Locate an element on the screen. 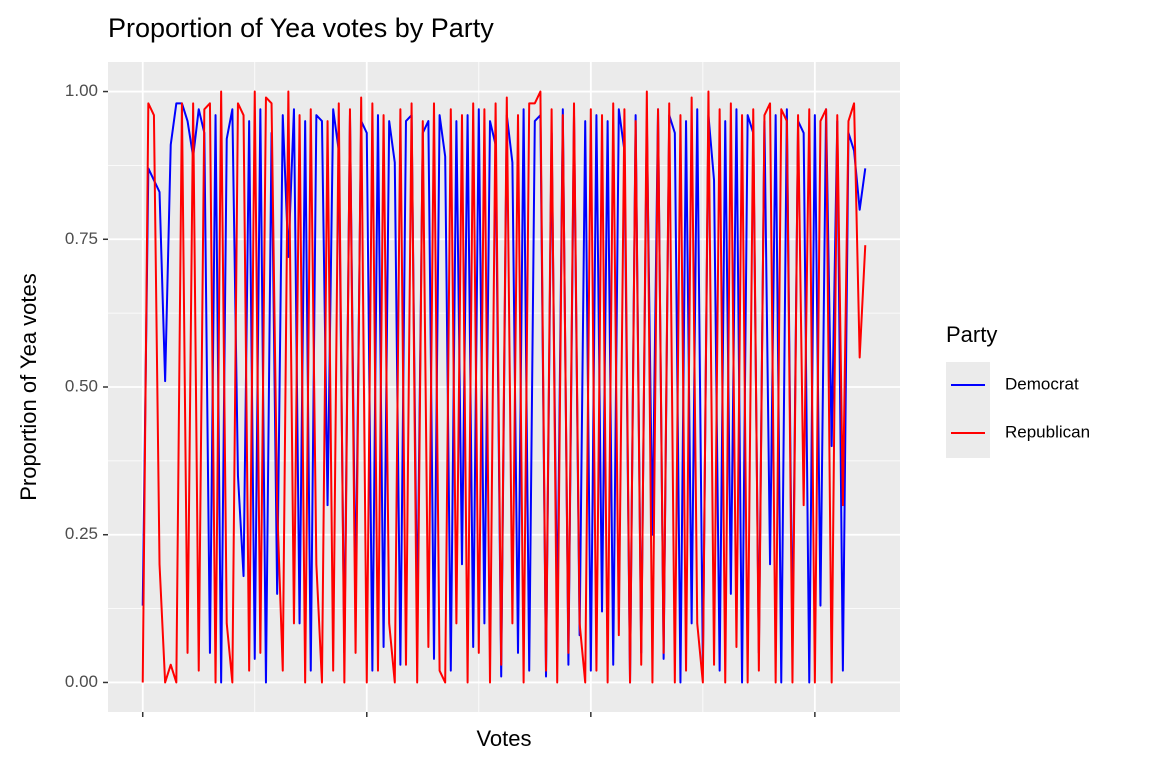  legend-label: Democrat is located at coordinates (1042, 383).